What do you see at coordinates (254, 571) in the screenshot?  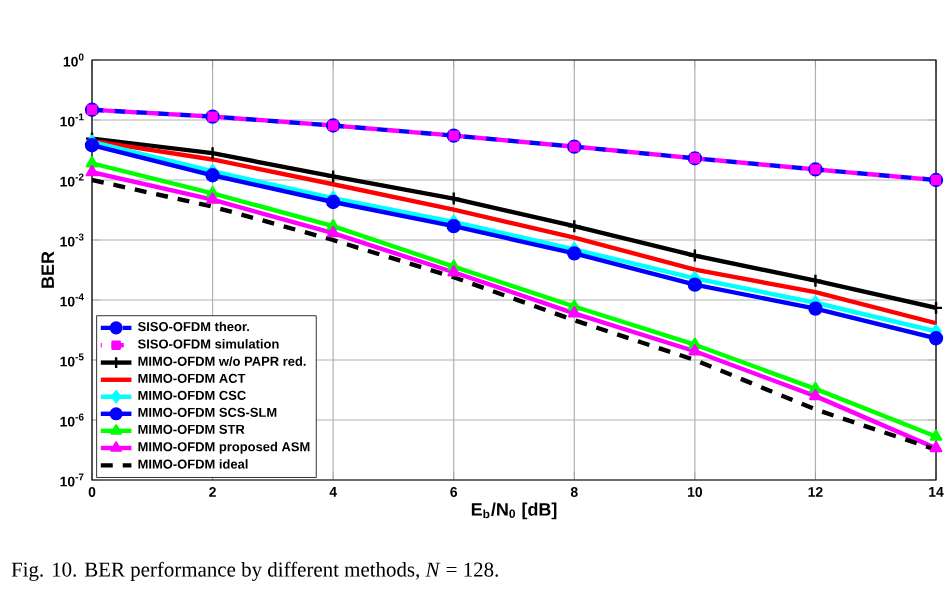 I see `caption: Fig. 10. BER performance by different methods, N = 128.` at bounding box center [254, 571].